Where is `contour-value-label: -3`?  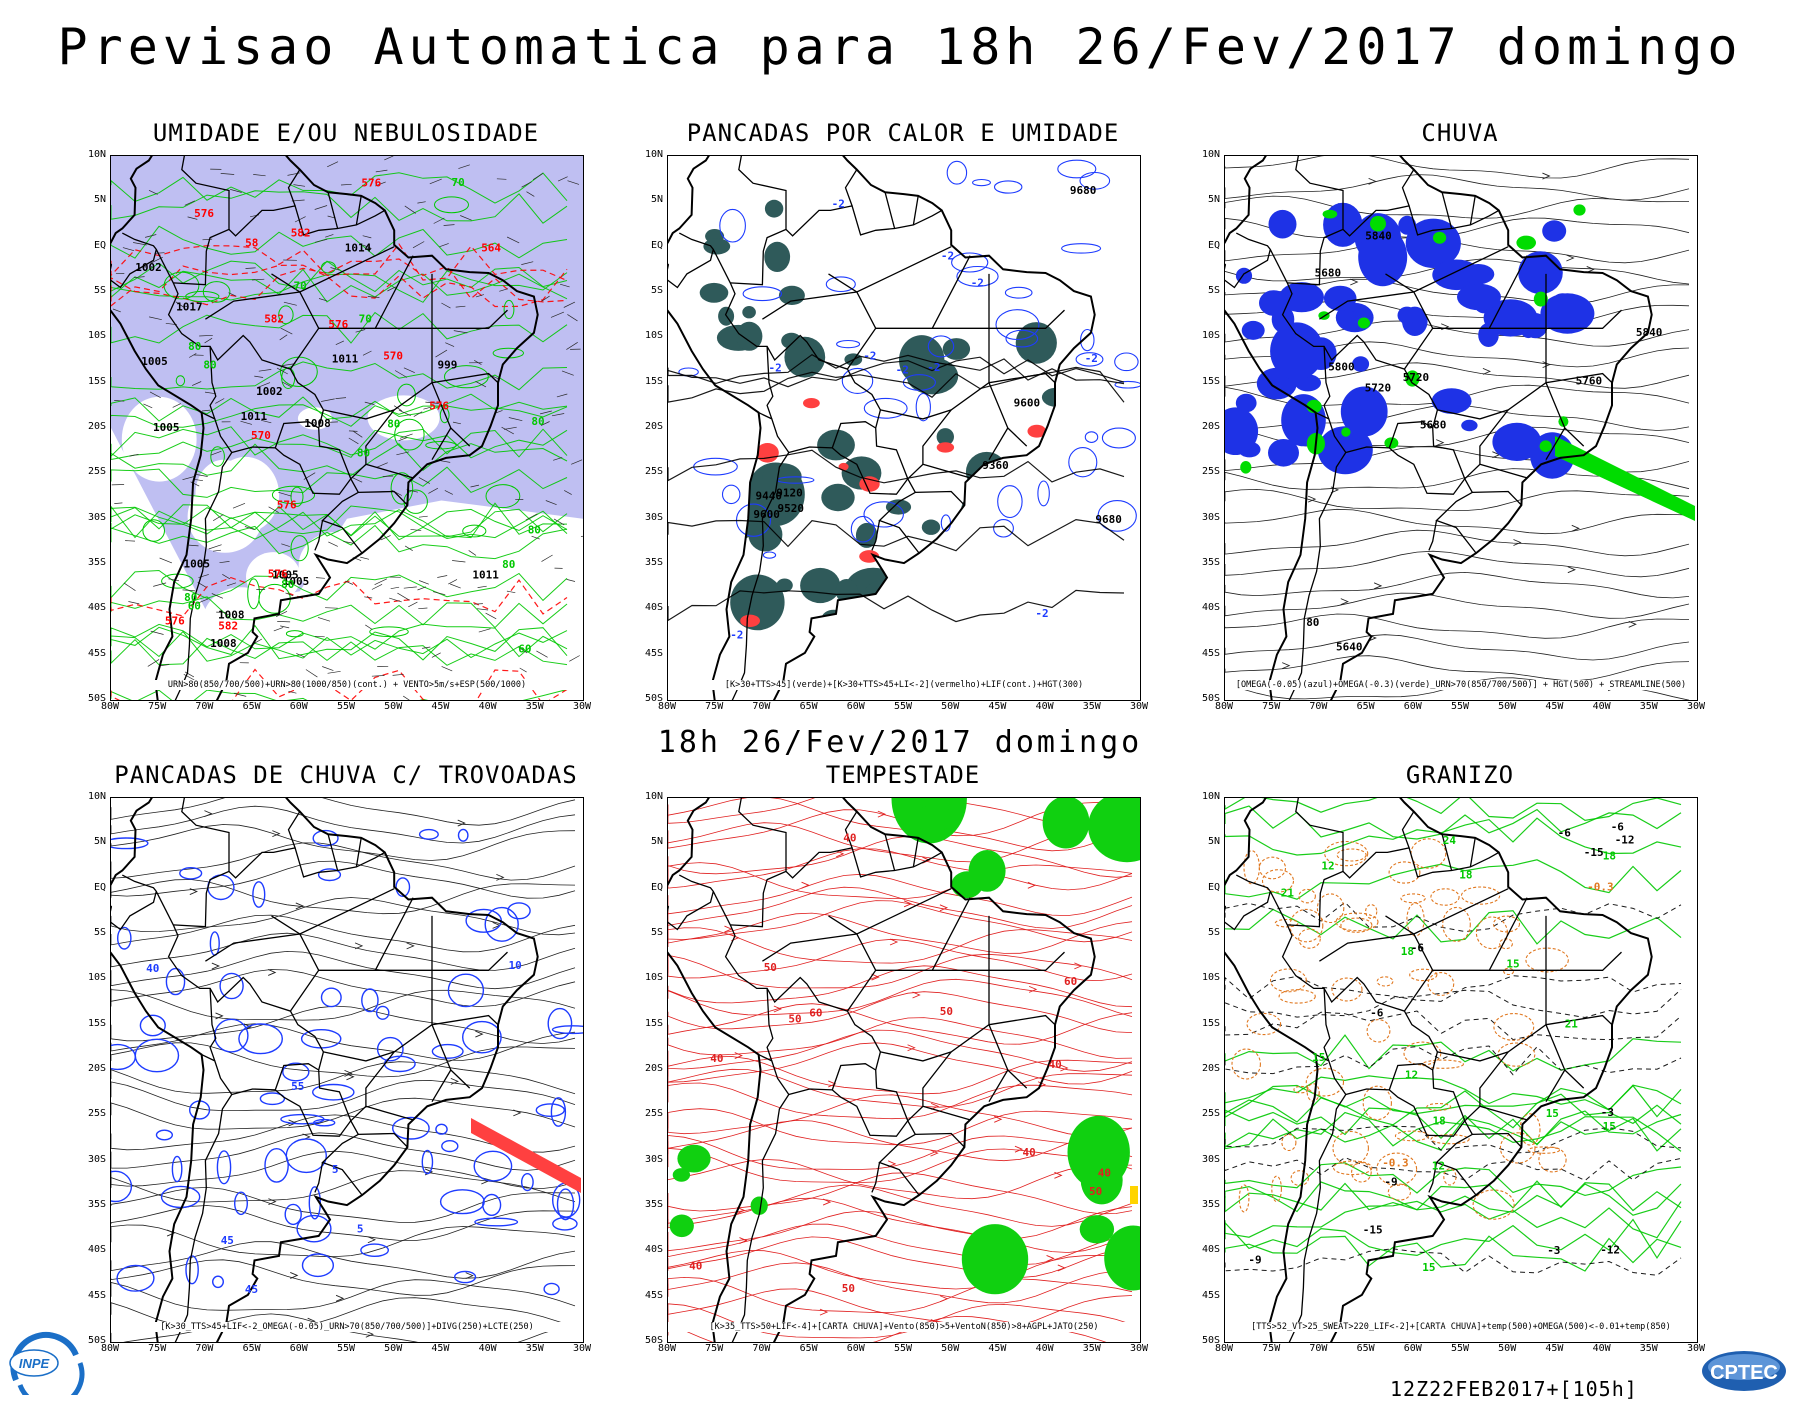 contour-value-label: -3 is located at coordinates (1607, 1112).